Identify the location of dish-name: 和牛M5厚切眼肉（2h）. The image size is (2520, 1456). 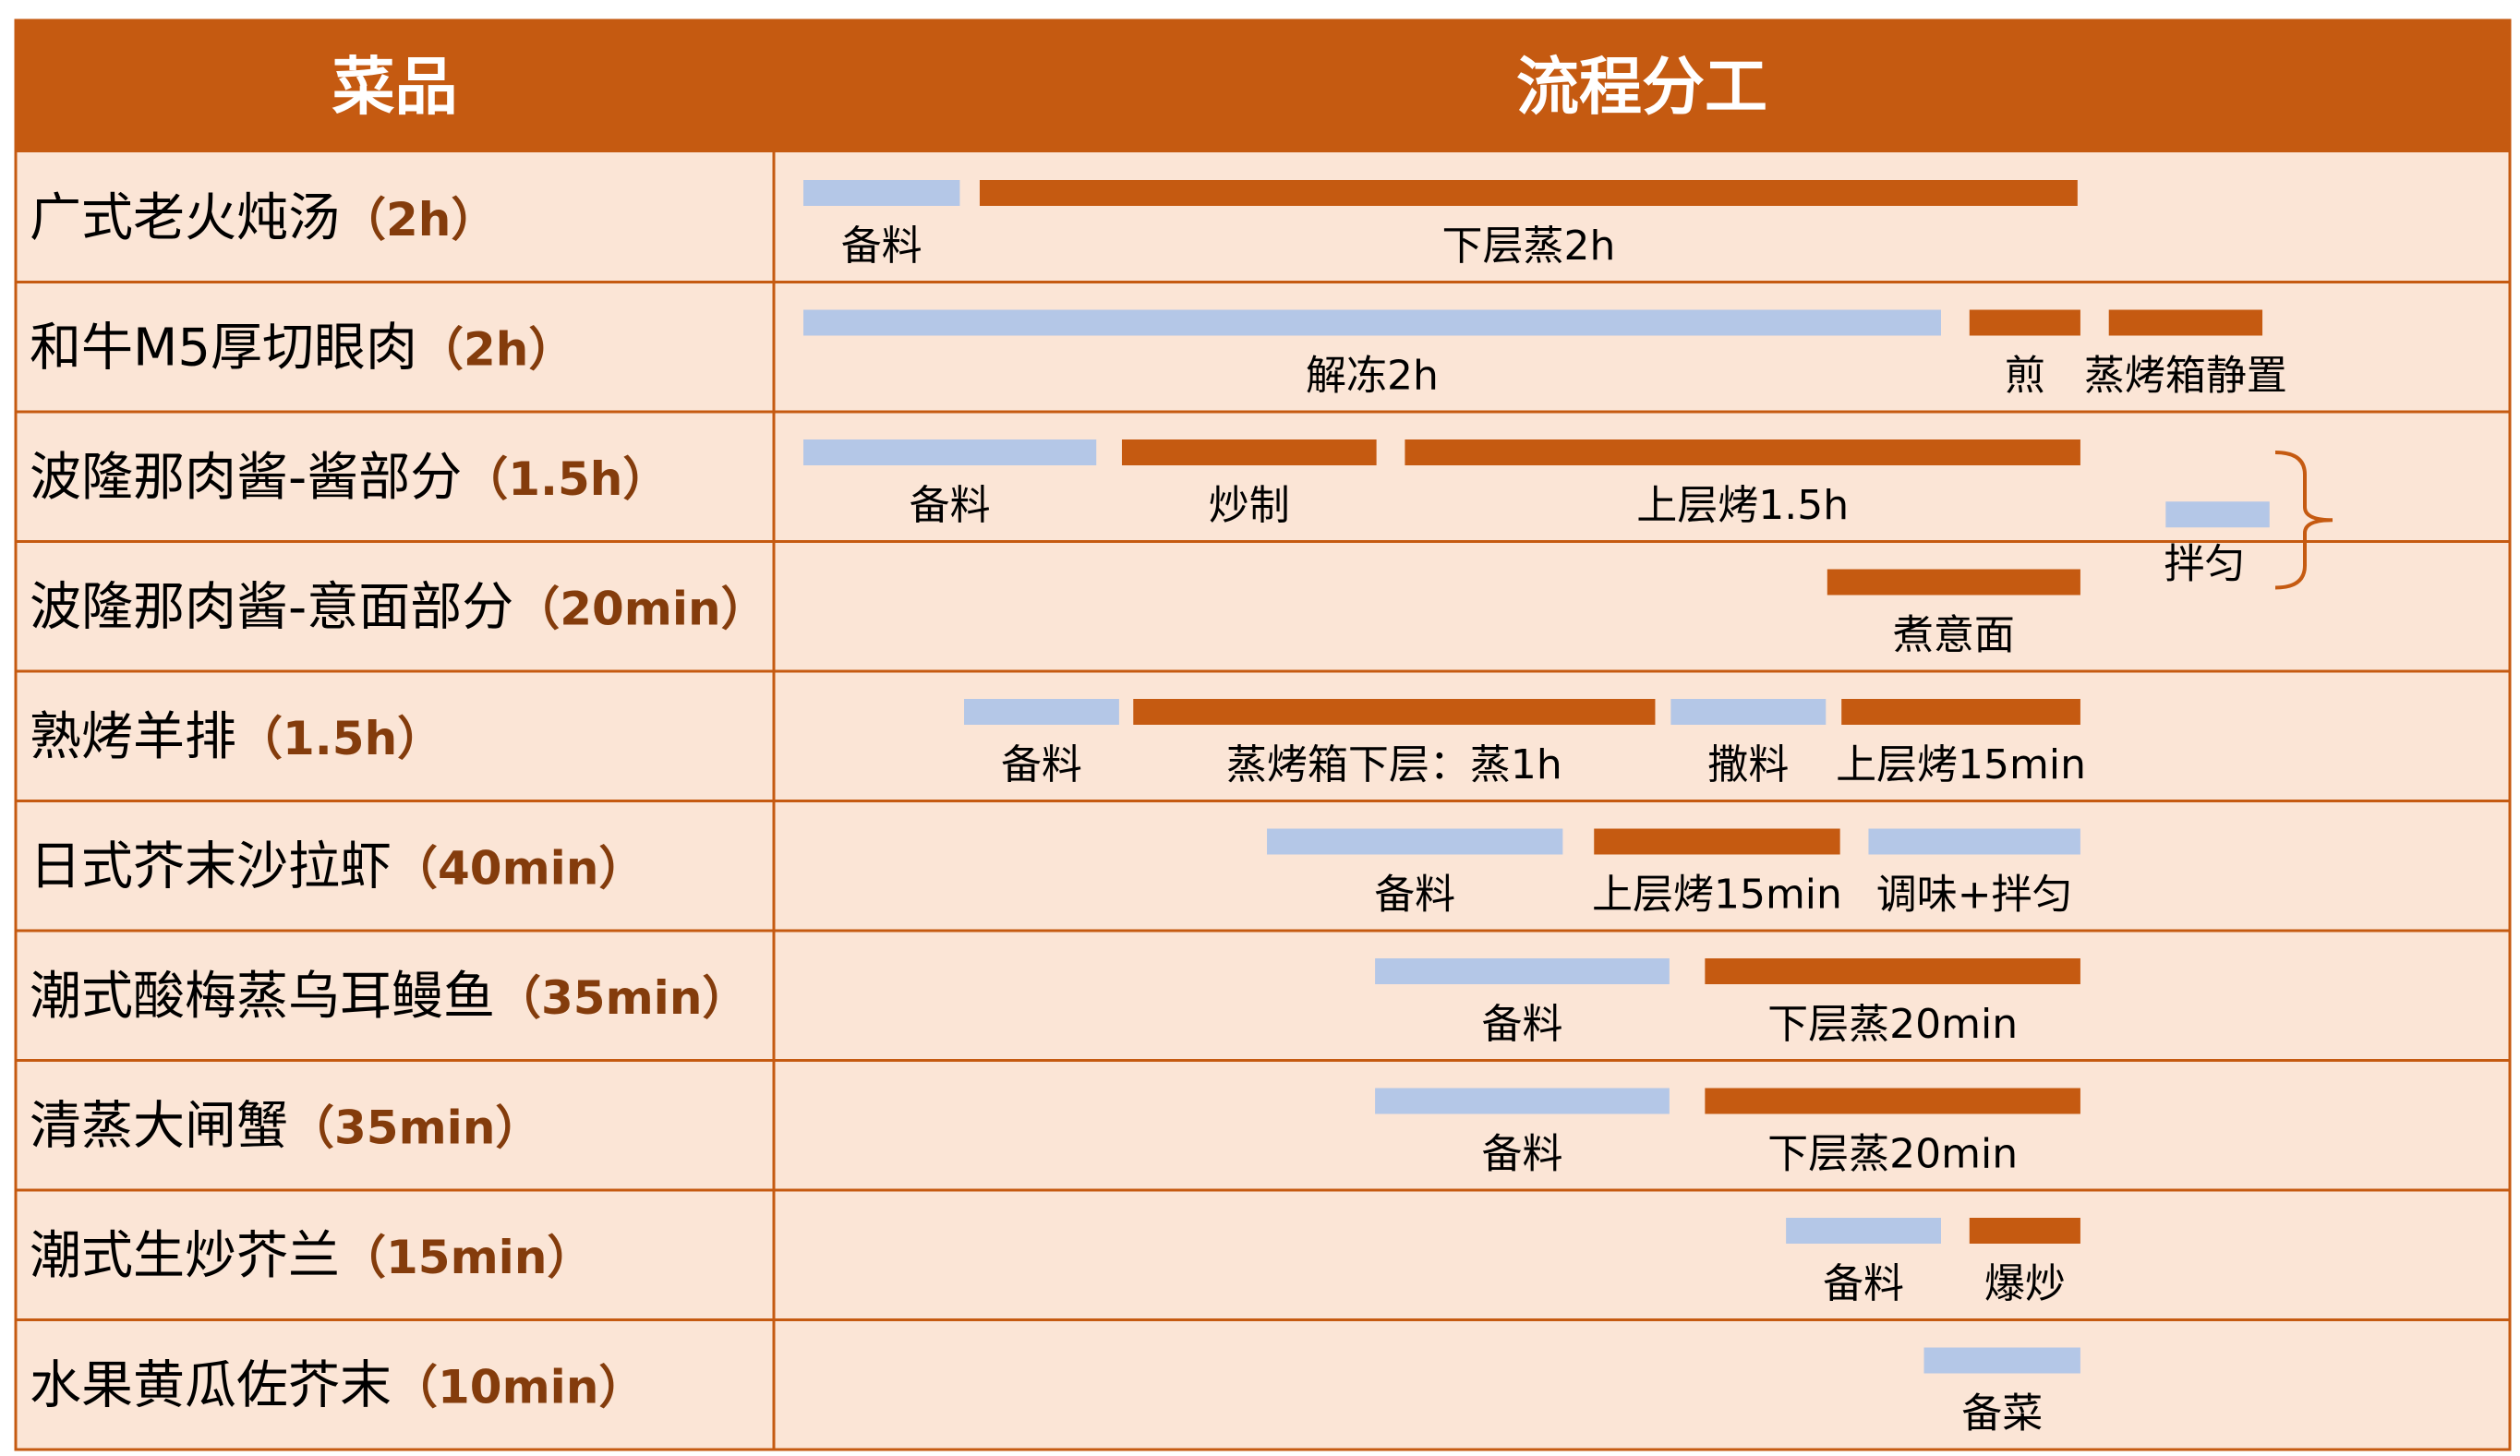
(302, 349).